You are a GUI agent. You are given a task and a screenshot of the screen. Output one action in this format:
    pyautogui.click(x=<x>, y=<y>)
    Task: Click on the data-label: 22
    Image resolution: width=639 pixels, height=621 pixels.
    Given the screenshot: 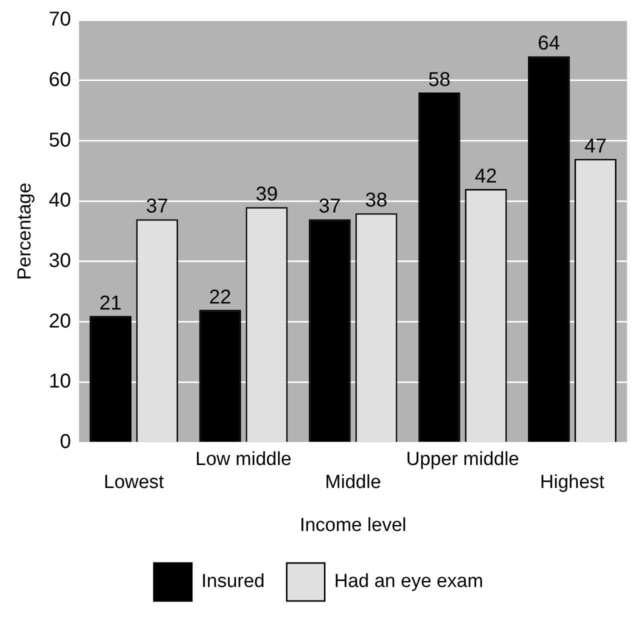 What is the action you would take?
    pyautogui.click(x=220, y=297)
    